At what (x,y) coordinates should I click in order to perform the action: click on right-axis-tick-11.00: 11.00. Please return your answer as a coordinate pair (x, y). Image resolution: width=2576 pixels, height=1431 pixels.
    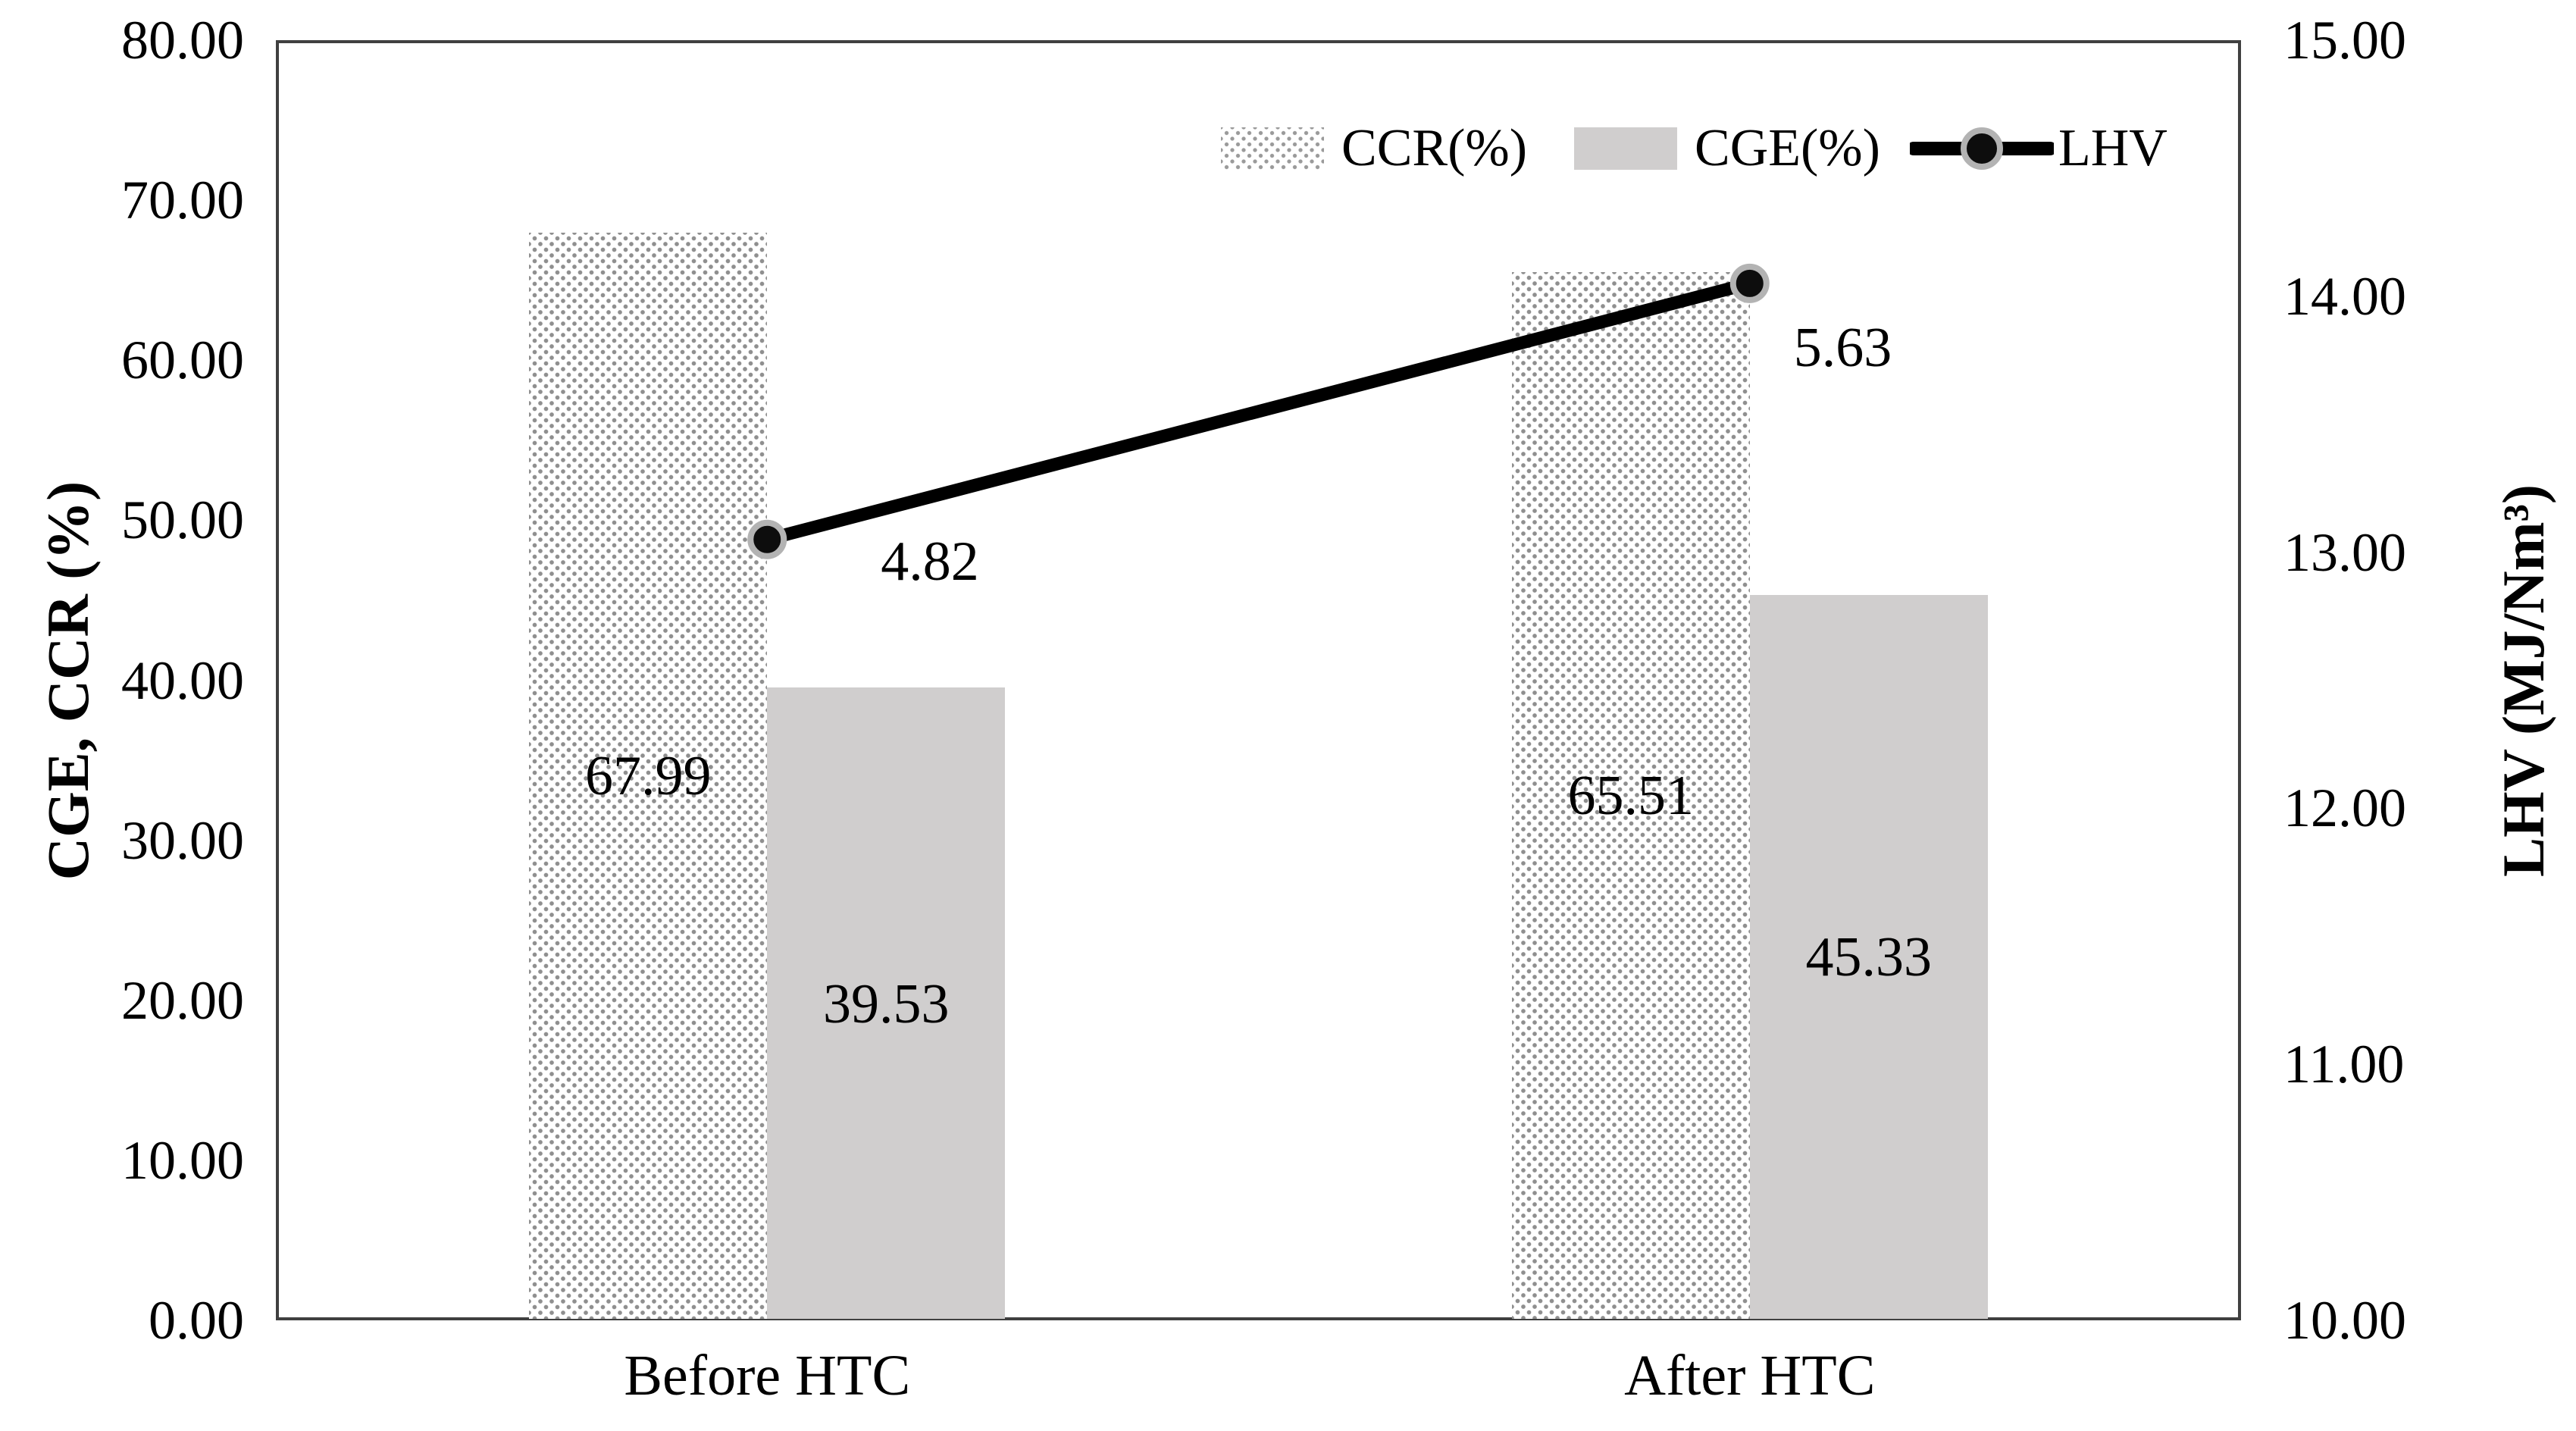
    Looking at the image, I should click on (2344, 1064).